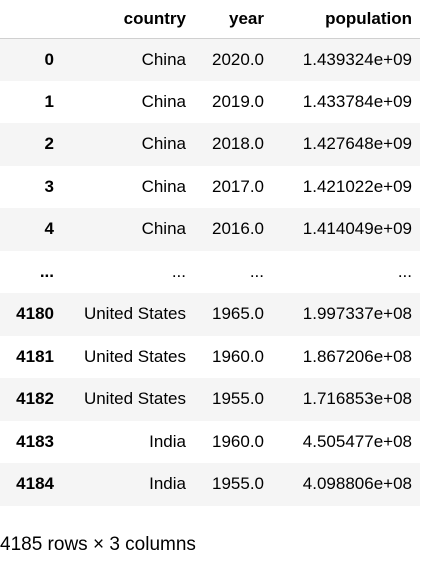 The image size is (447, 567). I want to click on table-row: 4183 India 1960.0 4.505477e+08, so click(210, 441).